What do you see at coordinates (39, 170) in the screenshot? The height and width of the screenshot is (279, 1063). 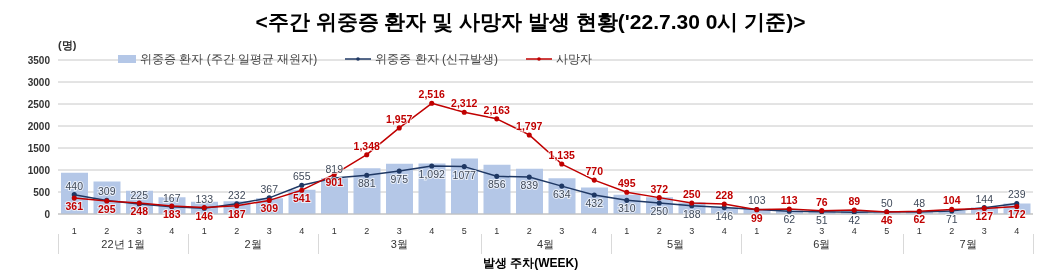 I see `y-tick-label: 1000` at bounding box center [39, 170].